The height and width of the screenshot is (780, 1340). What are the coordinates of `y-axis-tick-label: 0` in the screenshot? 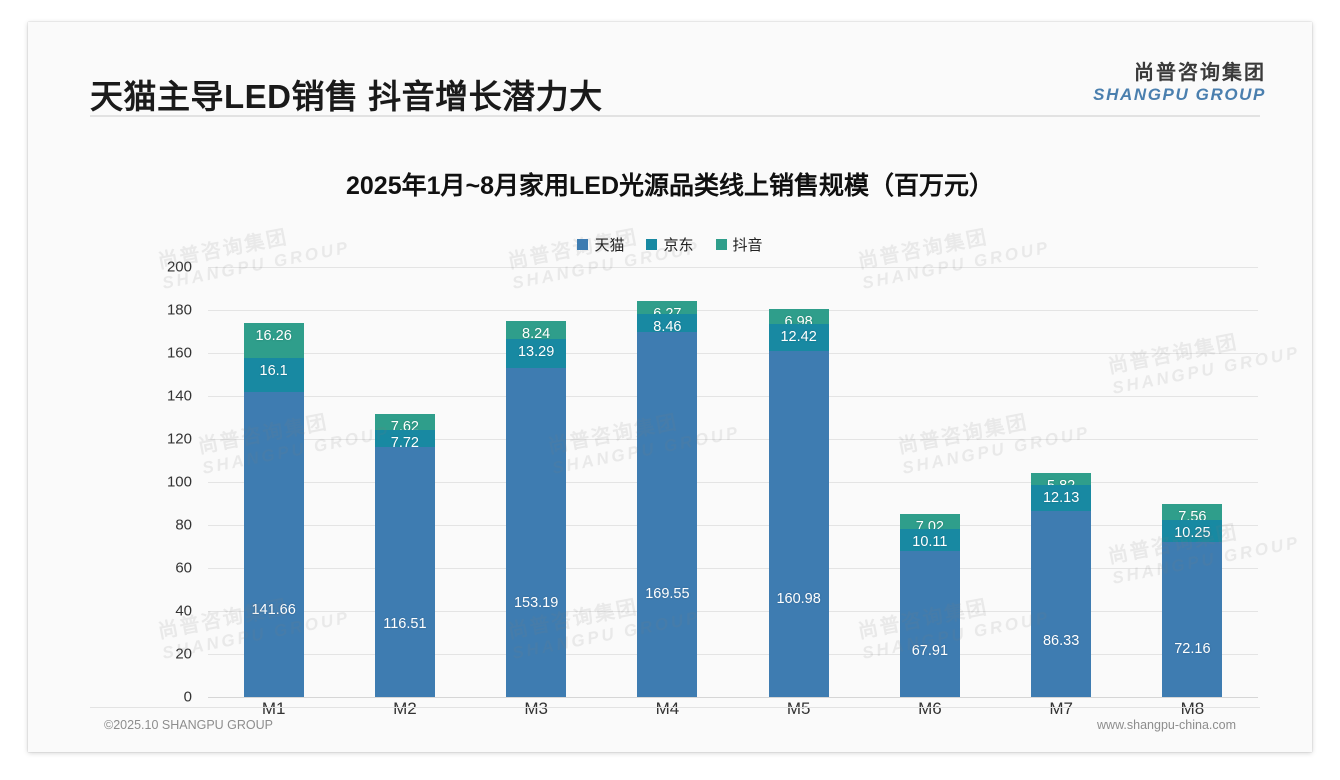 It's located at (187, 697).